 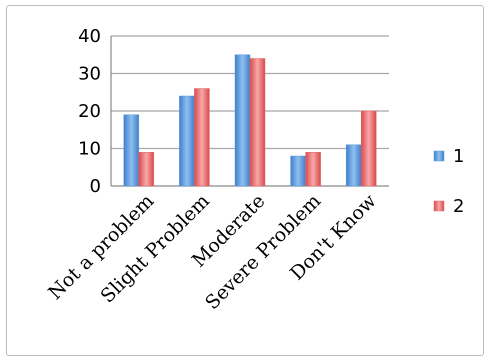 I want to click on y-tick-label: 10, so click(x=89, y=149).